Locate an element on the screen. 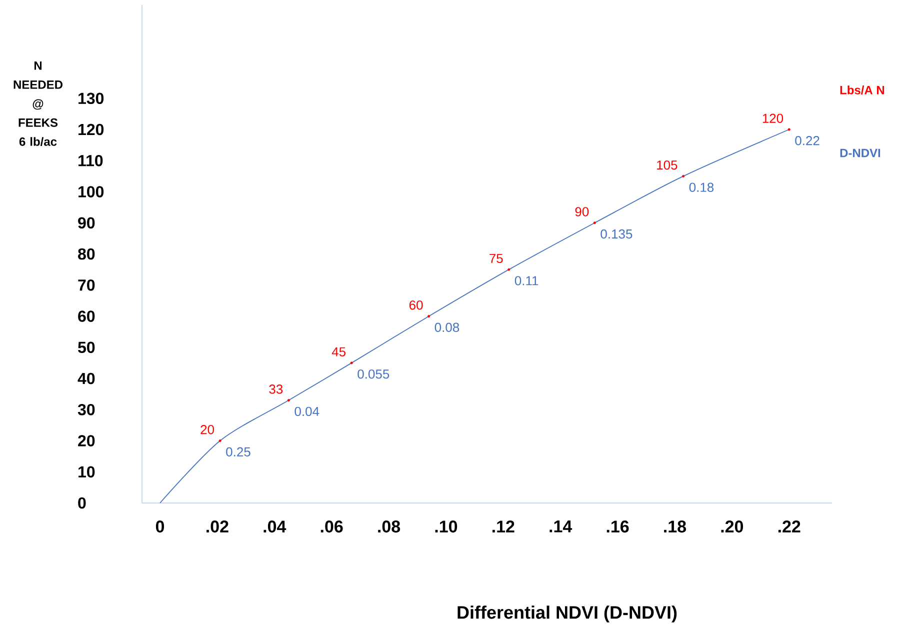  y-tick-label: 40 is located at coordinates (86, 378).